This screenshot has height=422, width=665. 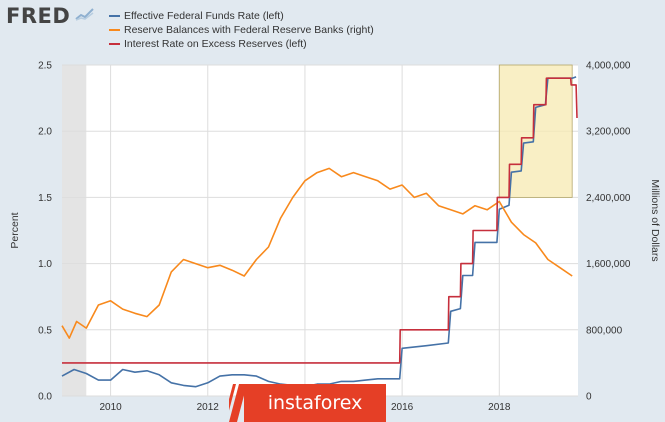 What do you see at coordinates (402, 407) in the screenshot?
I see `x-tick-label: 2016` at bounding box center [402, 407].